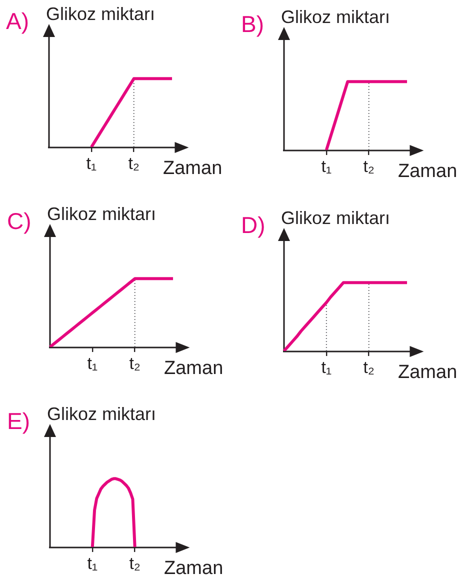 The width and height of the screenshot is (458, 583). Describe the element at coordinates (252, 24) in the screenshot. I see `chart-title: B)` at that location.